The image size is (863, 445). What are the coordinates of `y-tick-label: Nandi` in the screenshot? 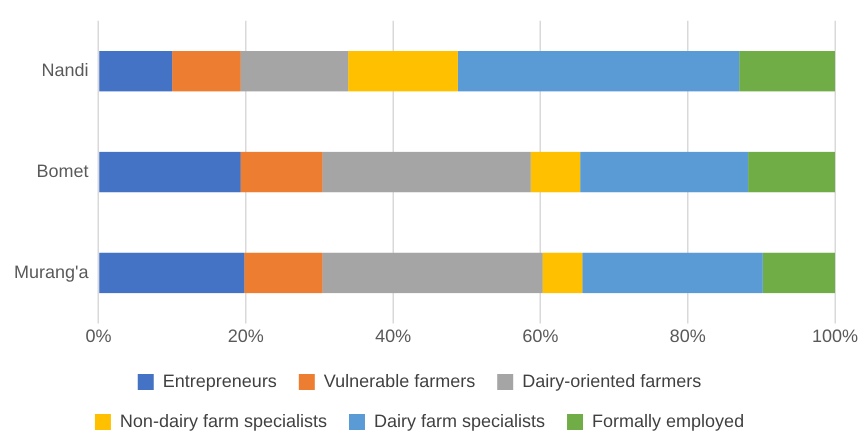 It's located at (64, 70).